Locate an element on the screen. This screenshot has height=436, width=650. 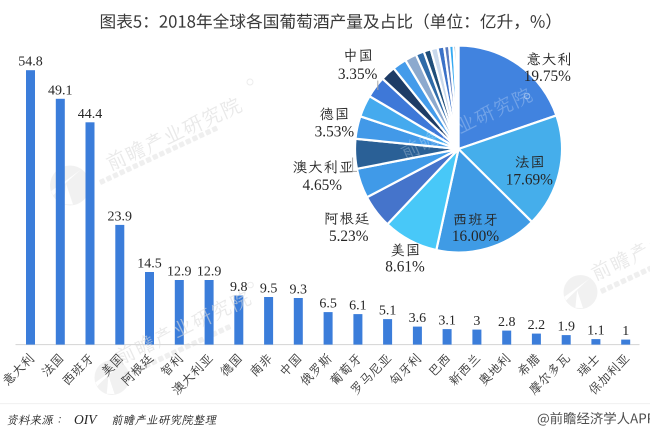
svg-text: 1.9 is located at coordinates (566, 327).